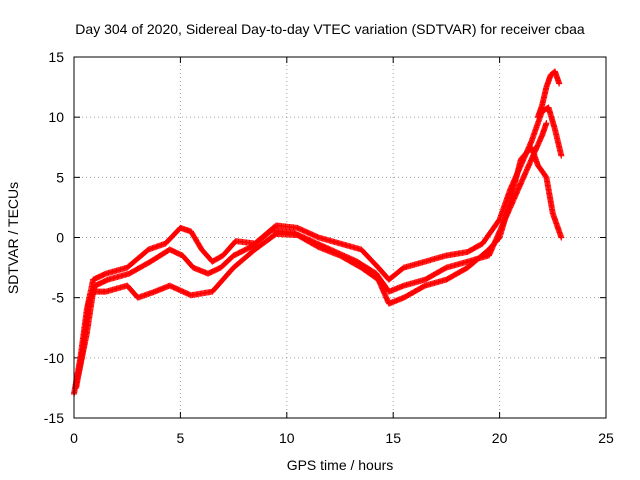  Describe the element at coordinates (606, 438) in the screenshot. I see `x-tick-label: 25` at that location.